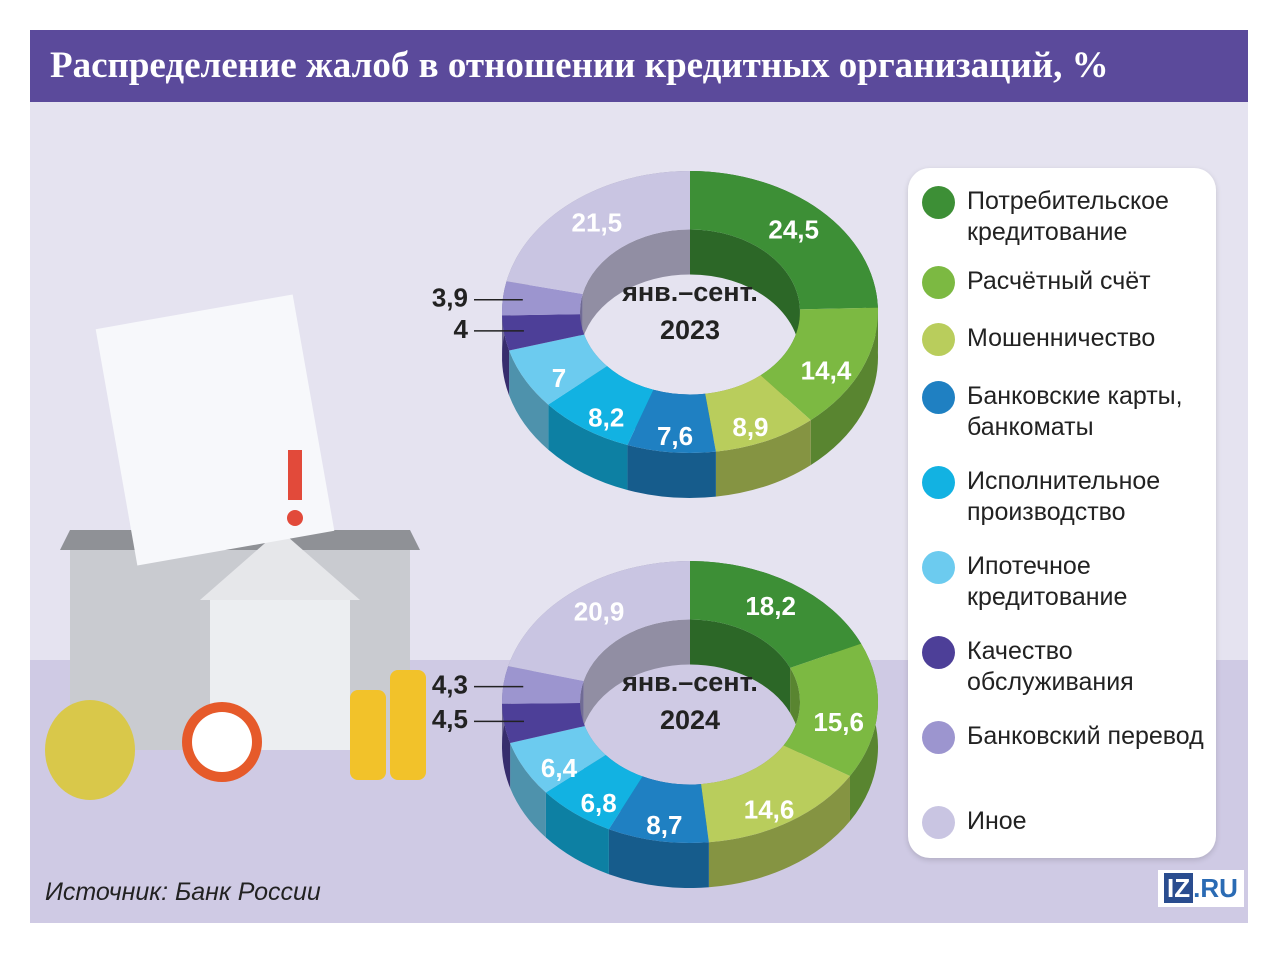 The image size is (1280, 955). Describe the element at coordinates (559, 378) in the screenshot. I see `value-label: 7` at that location.